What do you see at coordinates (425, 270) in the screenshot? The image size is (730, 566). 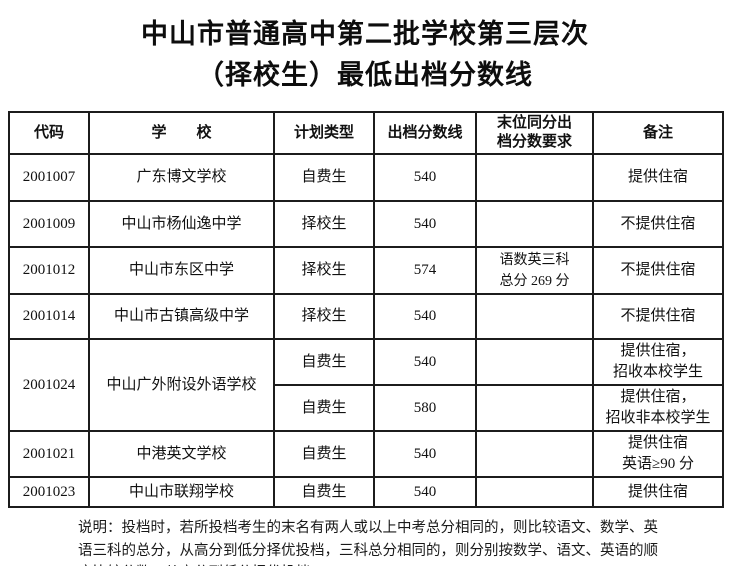 I see `score-cell: 574` at bounding box center [425, 270].